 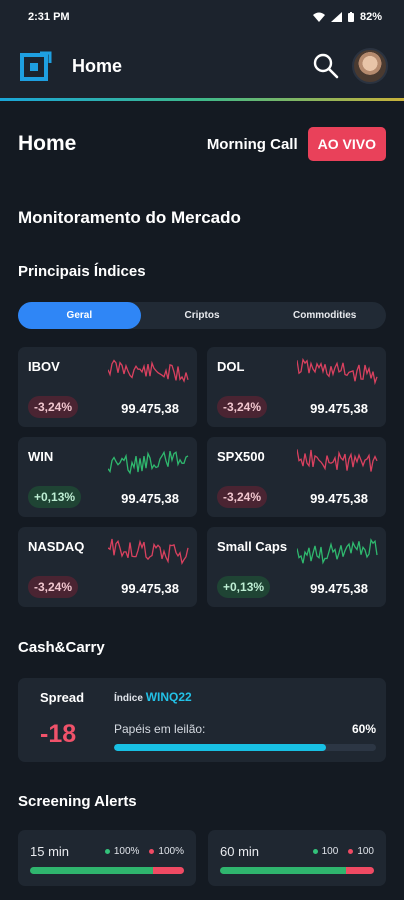 I want to click on live-button: AO VIVO, so click(x=346, y=144).